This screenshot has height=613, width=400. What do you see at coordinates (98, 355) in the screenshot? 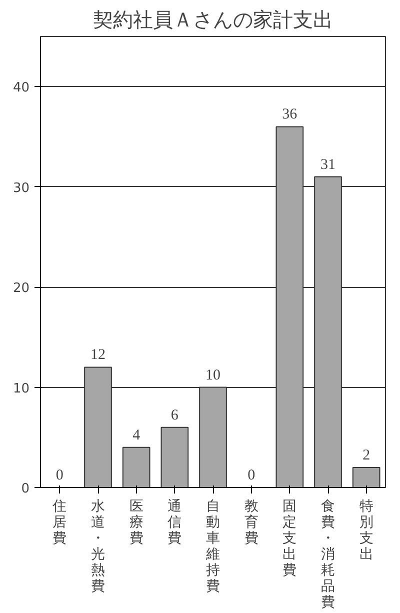
I see `data-label: 12` at bounding box center [98, 355].